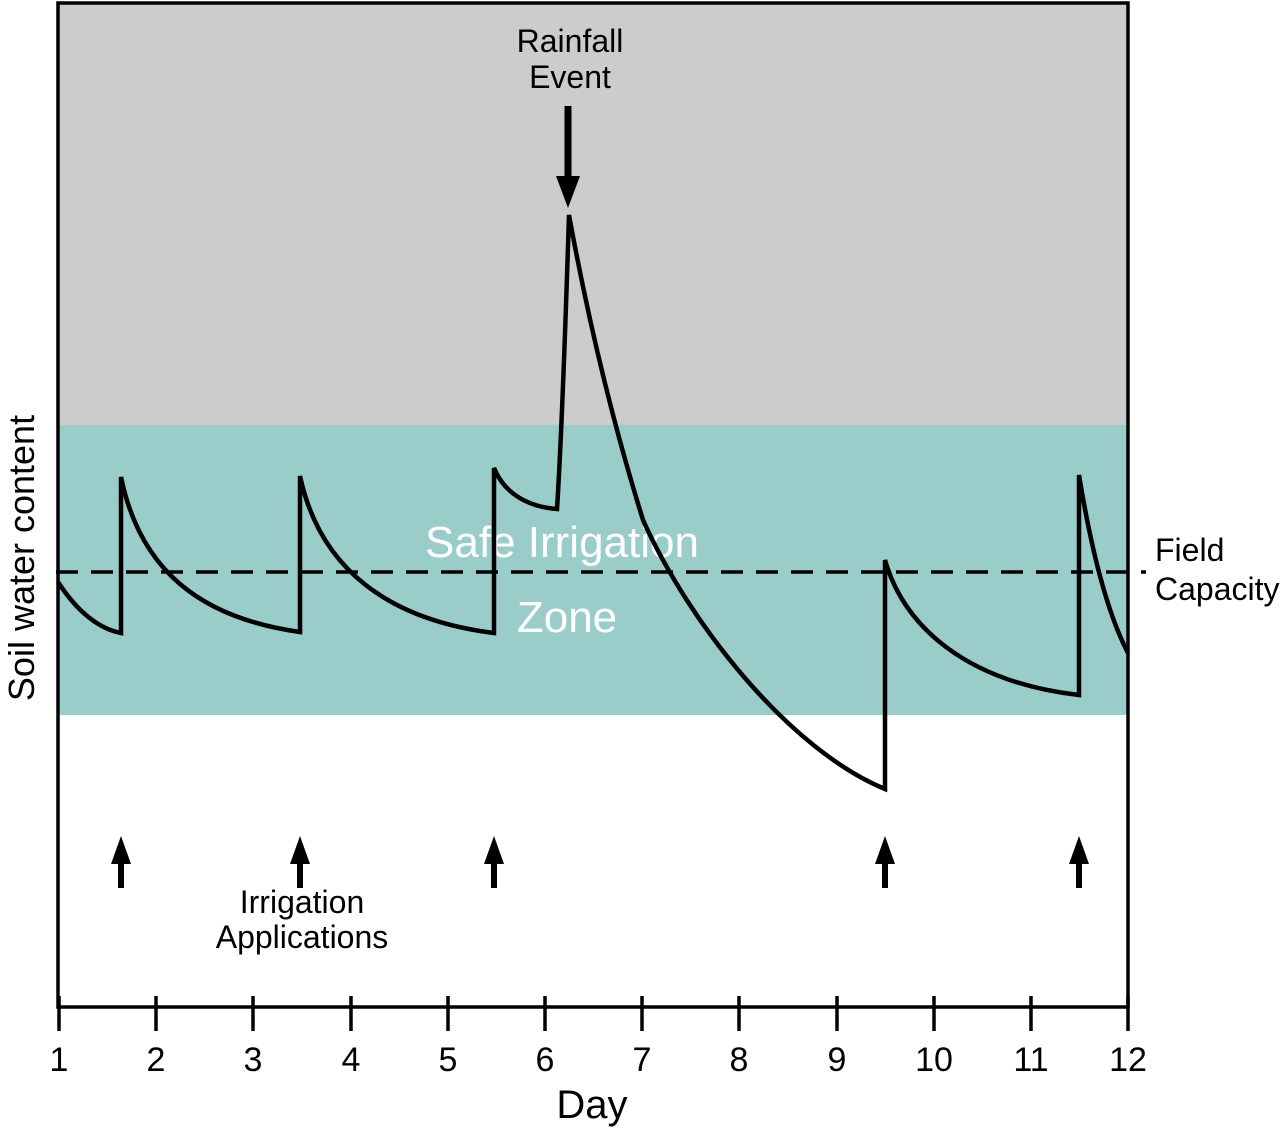 This screenshot has height=1131, width=1280. Describe the element at coordinates (1030, 1060) in the screenshot. I see `x-tick-label-11: 11` at that location.